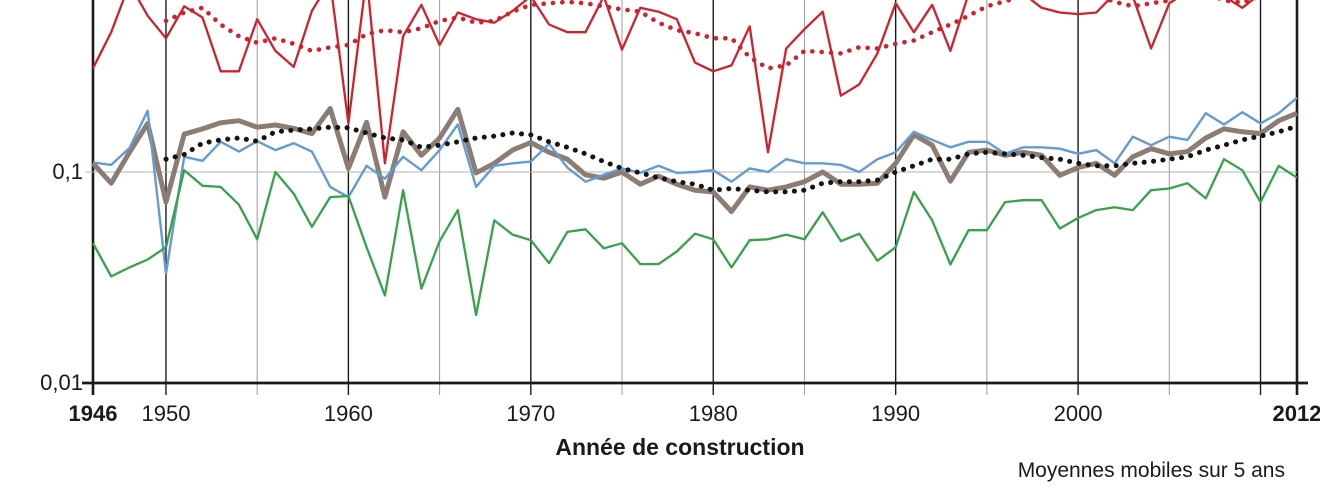 Image resolution: width=1320 pixels, height=500 pixels. What do you see at coordinates (93, 413) in the screenshot?
I see `x-tick-label-1946: 1946` at bounding box center [93, 413].